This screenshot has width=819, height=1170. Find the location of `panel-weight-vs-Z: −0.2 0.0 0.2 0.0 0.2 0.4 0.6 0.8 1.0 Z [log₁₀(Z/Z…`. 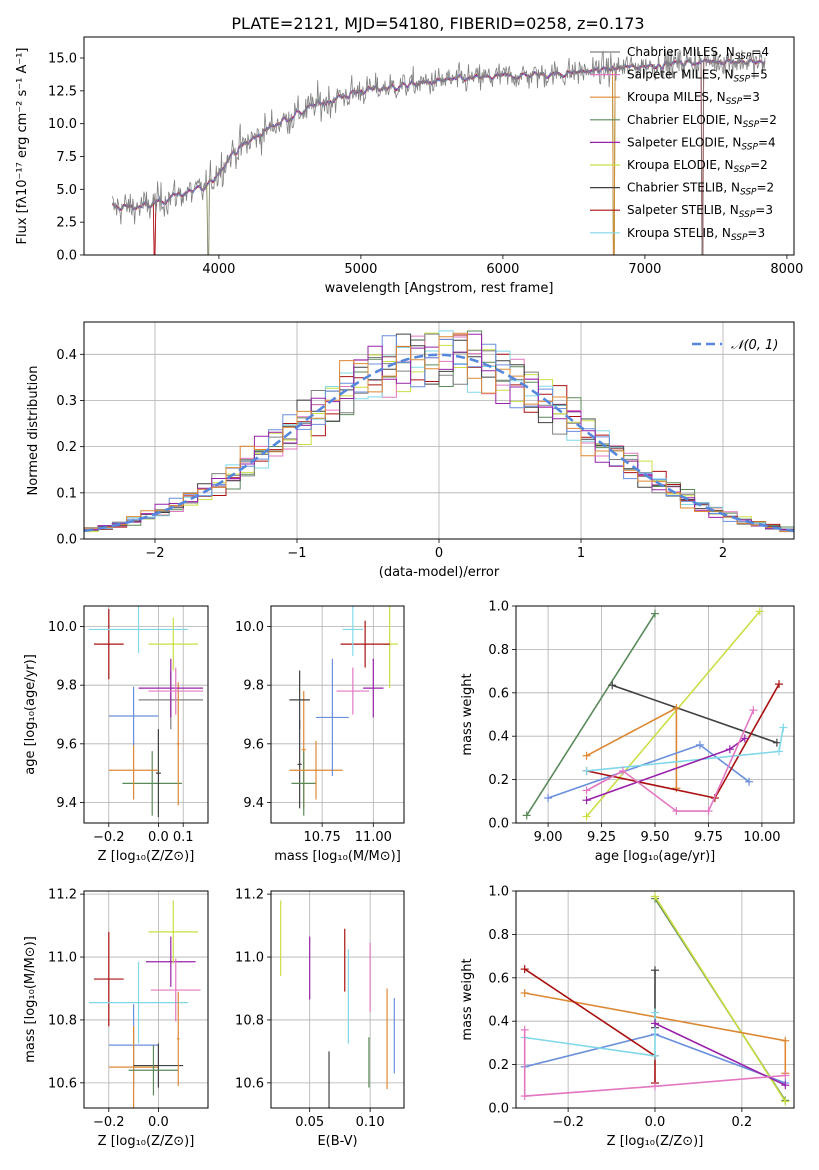

panel-weight-vs-Z: −0.2 0.0 0.2 0.0 0.2 0.4 0.6 0.8 1.0 Z [log₁₀(Z/Z… is located at coordinates (627, 1017).